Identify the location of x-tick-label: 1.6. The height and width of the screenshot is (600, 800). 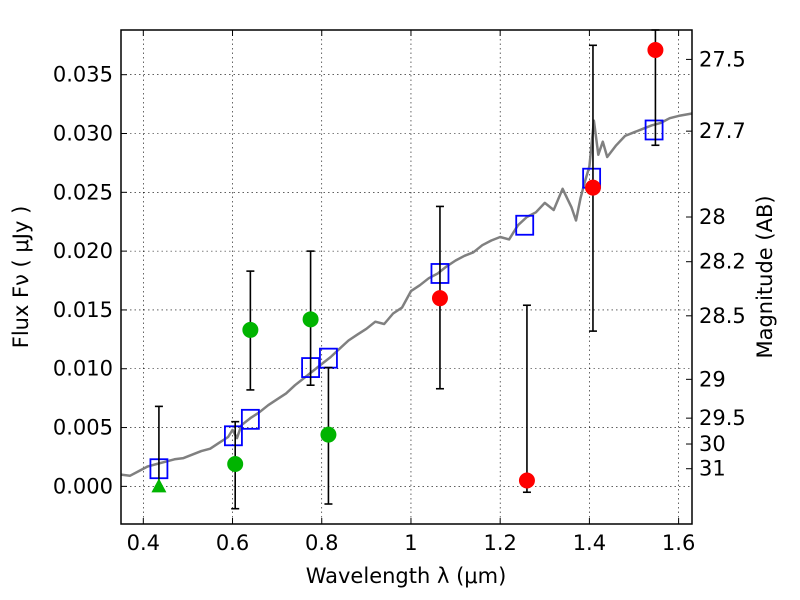
(678, 543).